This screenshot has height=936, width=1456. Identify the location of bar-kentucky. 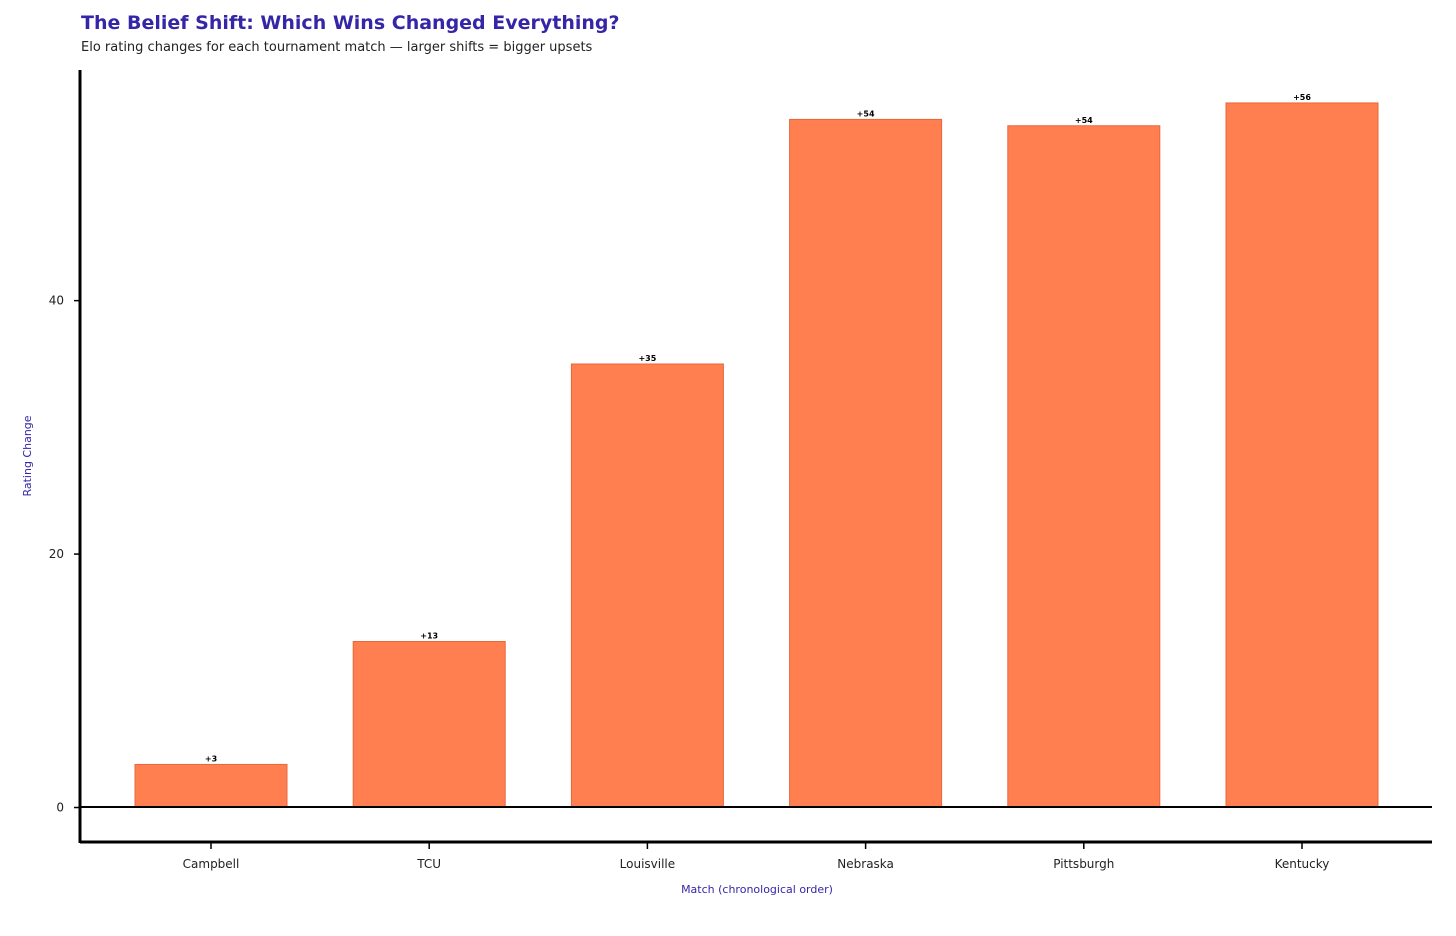
(1302, 455).